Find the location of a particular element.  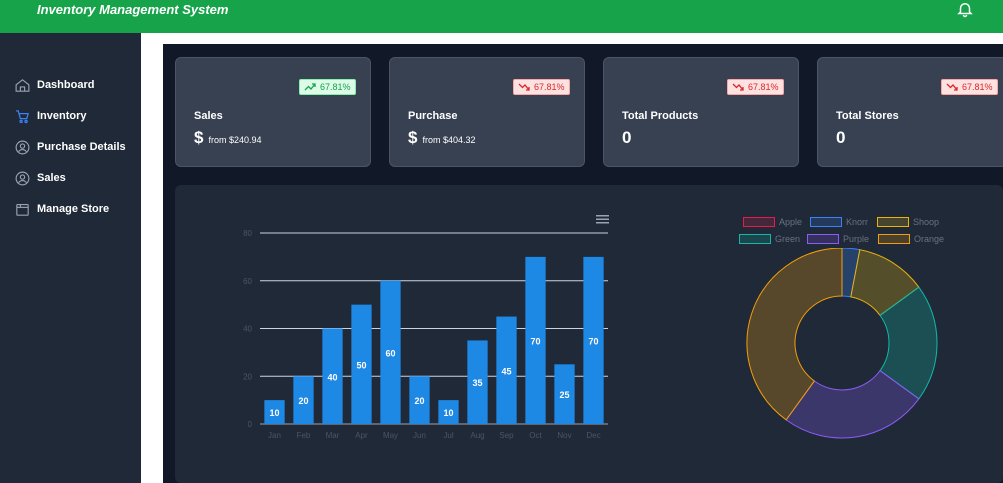

legend-item: Purple is located at coordinates (838, 238).